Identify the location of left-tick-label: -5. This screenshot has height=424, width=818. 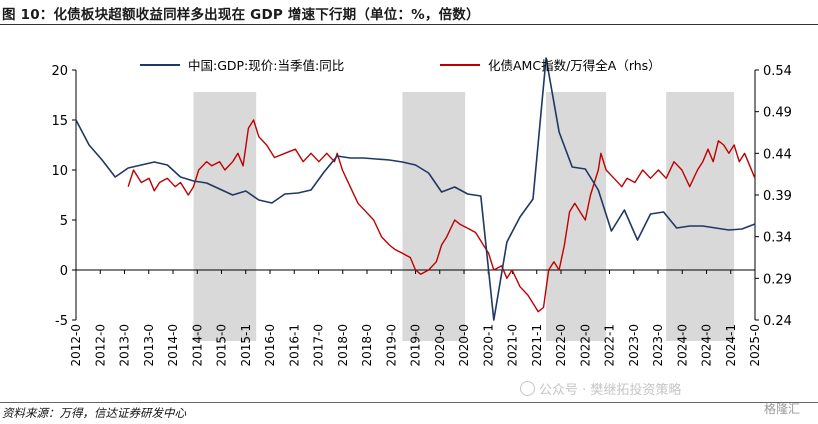
(61, 321).